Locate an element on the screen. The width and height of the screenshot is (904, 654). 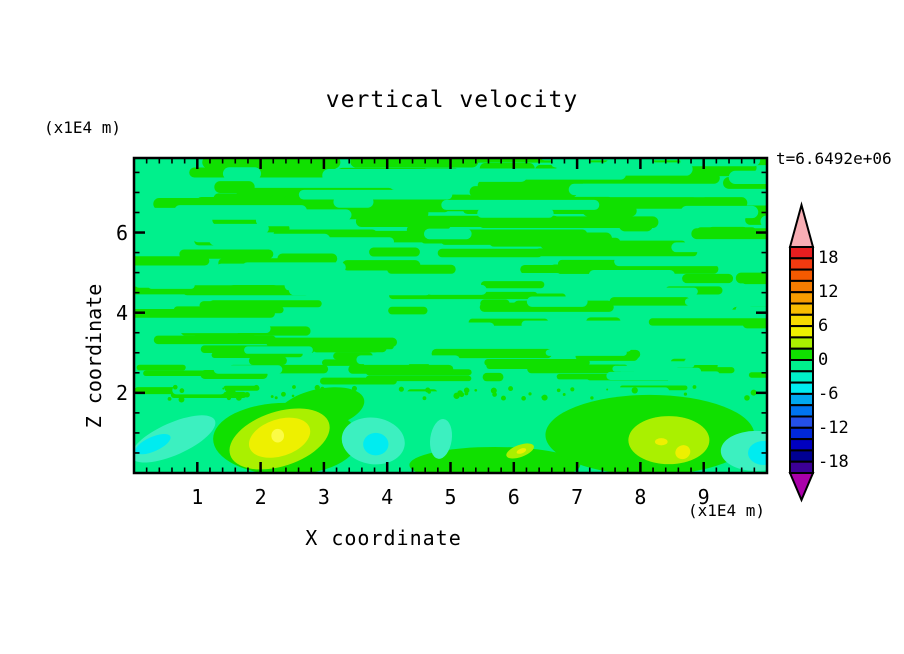
x-axis-title: X coordinate is located at coordinates (383, 538).